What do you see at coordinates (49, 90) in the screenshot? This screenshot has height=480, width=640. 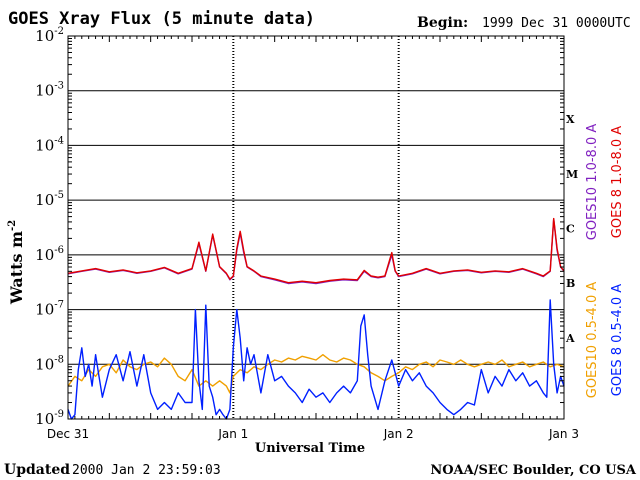 I see `y-tick-label: 10⁻³` at bounding box center [49, 90].